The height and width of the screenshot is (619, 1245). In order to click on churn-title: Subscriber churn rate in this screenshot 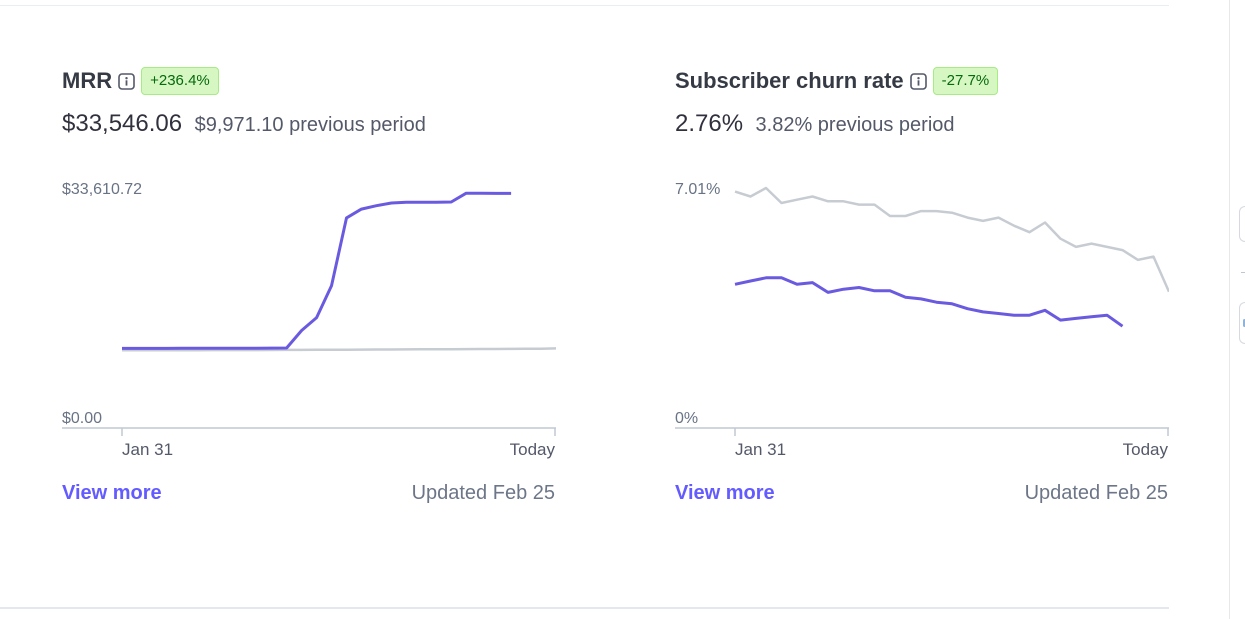, I will do `click(789, 80)`.